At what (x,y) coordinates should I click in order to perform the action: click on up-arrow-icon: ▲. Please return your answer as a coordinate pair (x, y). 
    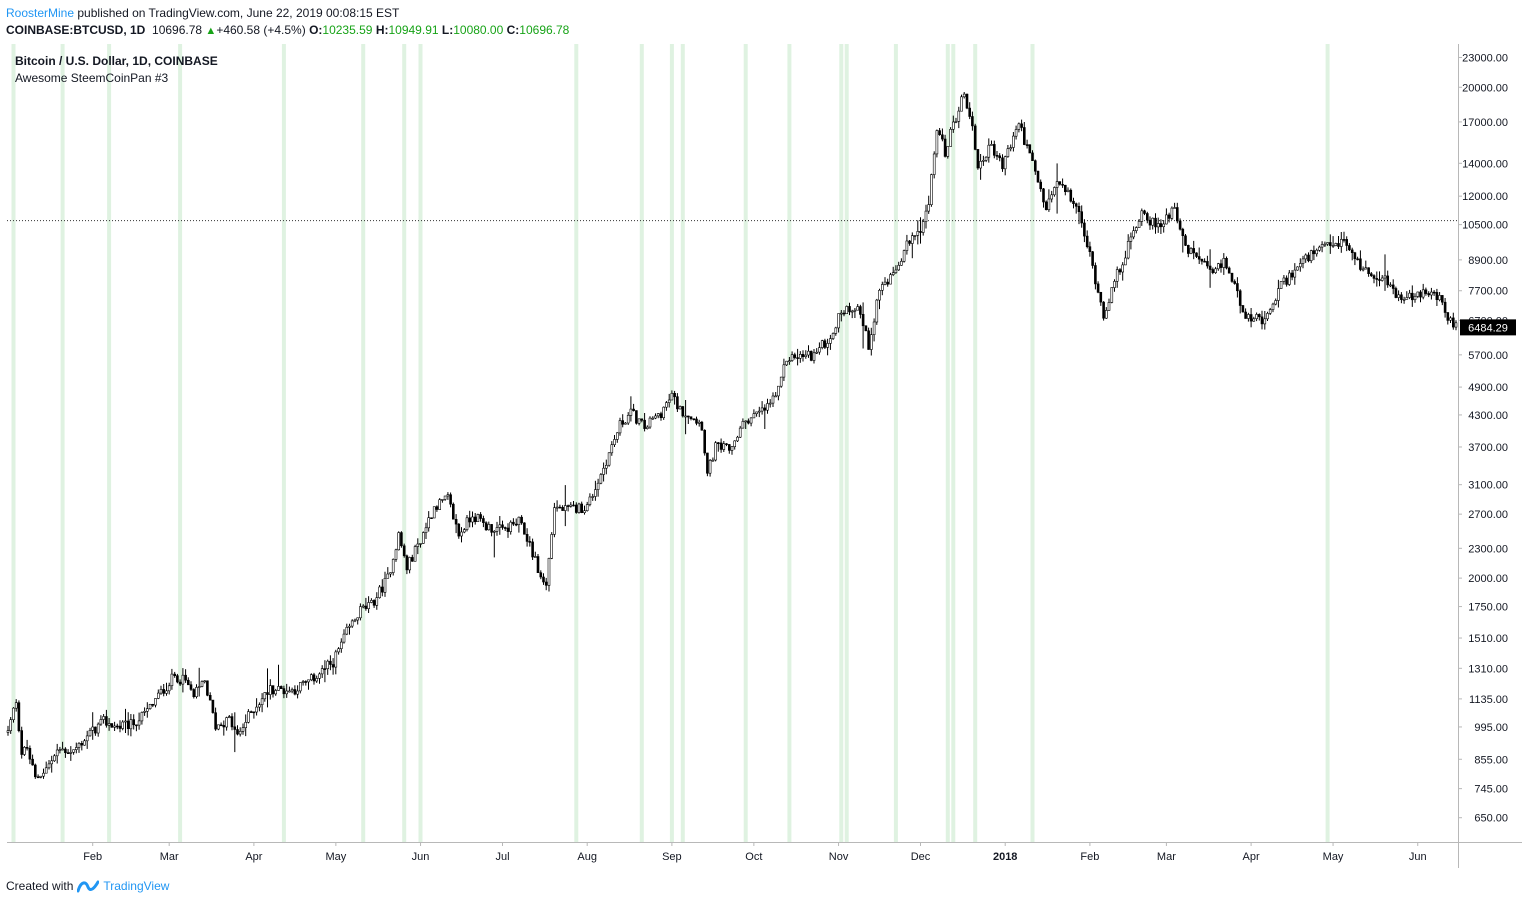
    Looking at the image, I should click on (211, 31).